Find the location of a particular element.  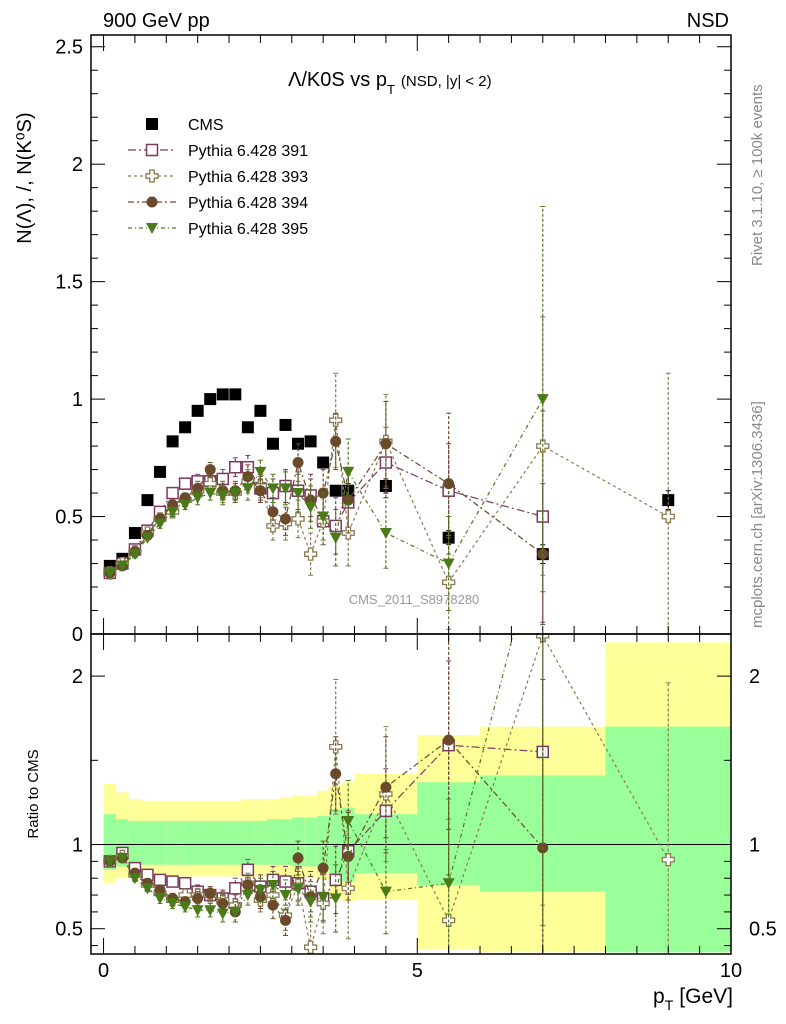

legend-label-cms: CMS is located at coordinates (206, 125).